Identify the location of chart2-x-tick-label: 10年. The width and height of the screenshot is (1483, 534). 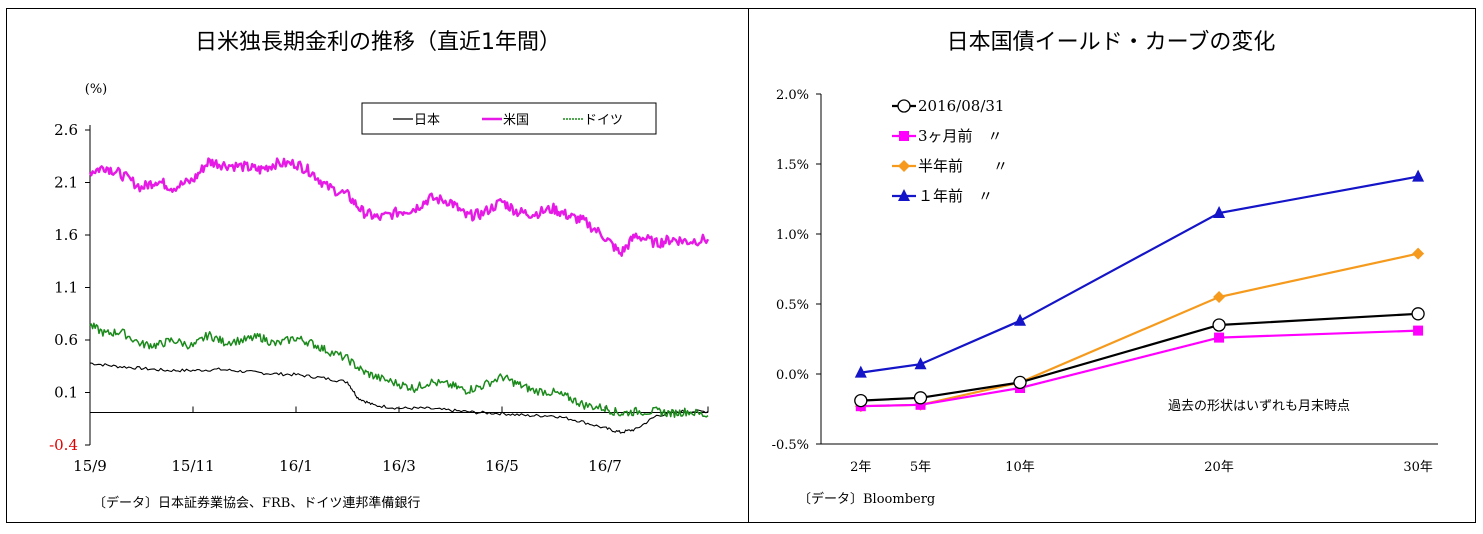
(1020, 467).